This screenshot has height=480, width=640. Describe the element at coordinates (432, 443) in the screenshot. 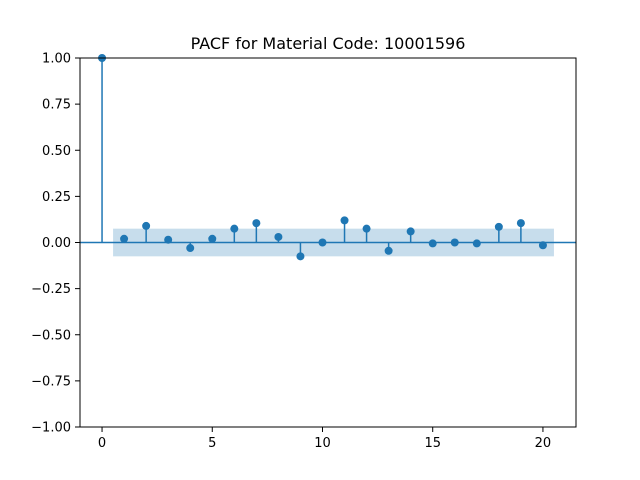

I see `x-tick-label: 15` at that location.